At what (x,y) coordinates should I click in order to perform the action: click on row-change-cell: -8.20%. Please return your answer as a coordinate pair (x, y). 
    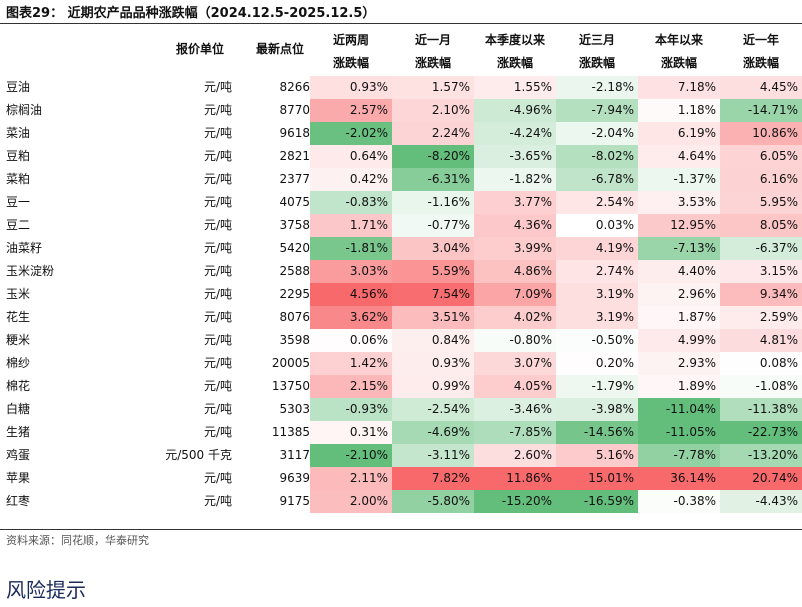
    Looking at the image, I should click on (433, 156).